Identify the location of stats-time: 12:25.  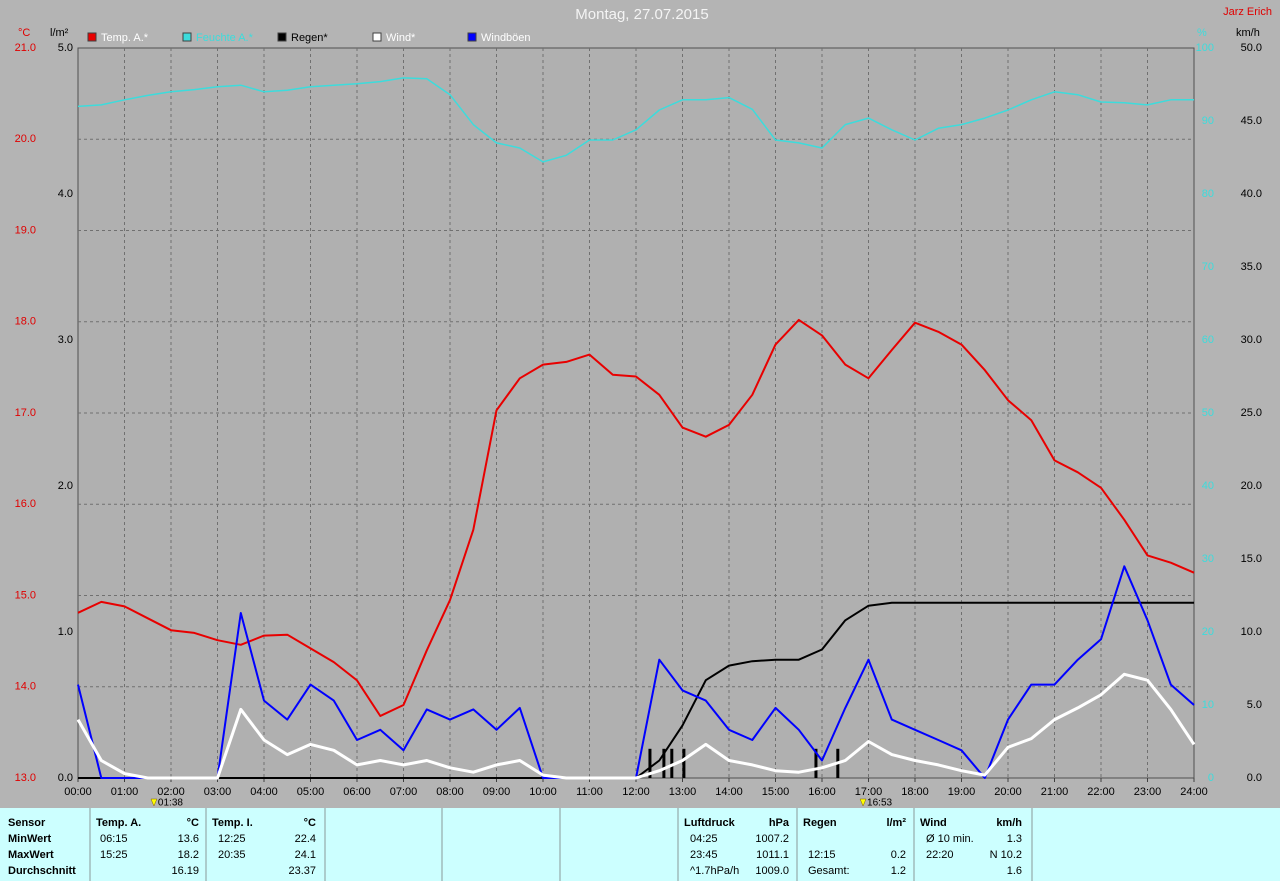
(232, 839).